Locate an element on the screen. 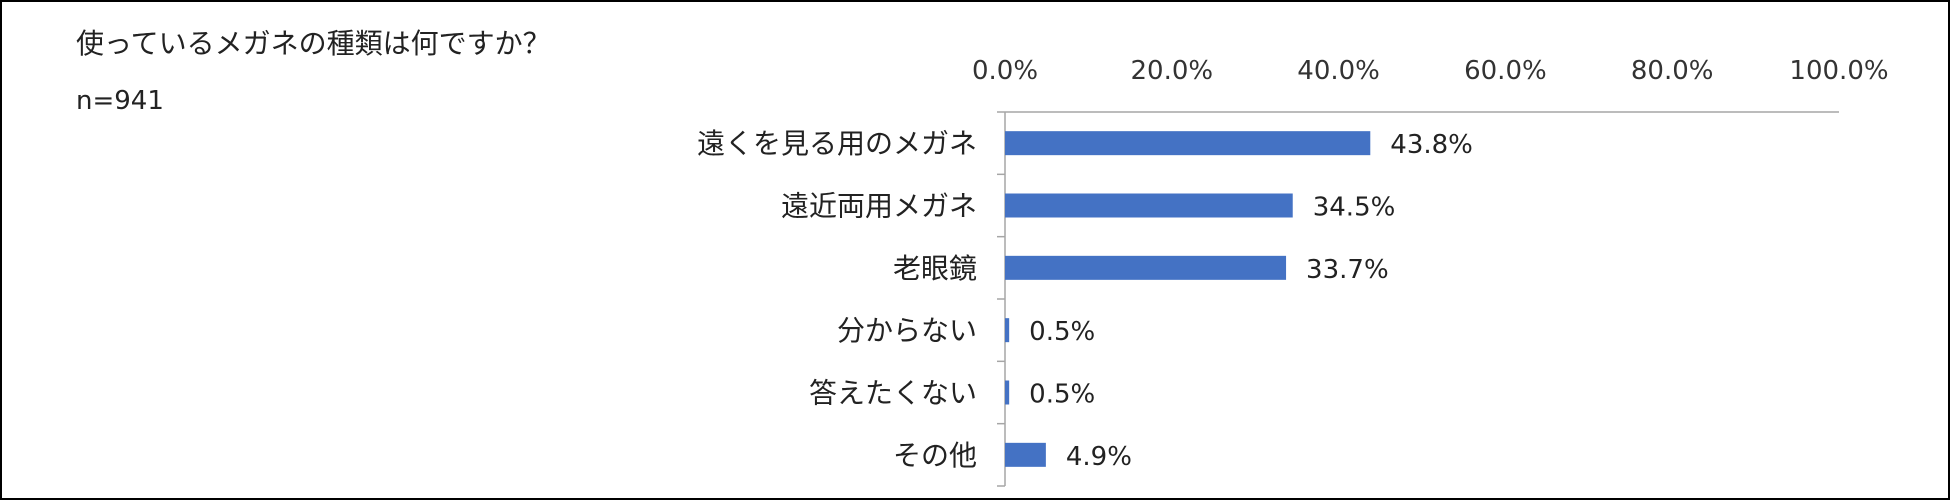 This screenshot has width=1950, height=502. category-label: 老眼鏡 is located at coordinates (935, 268).